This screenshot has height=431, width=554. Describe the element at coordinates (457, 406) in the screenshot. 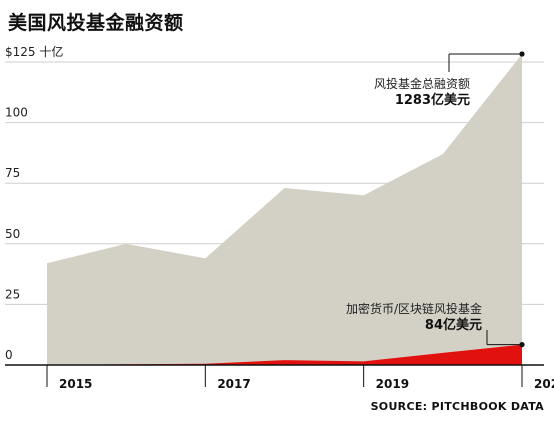

I see `source-note: SOURCE: PITCHBOOK DATA` at that location.